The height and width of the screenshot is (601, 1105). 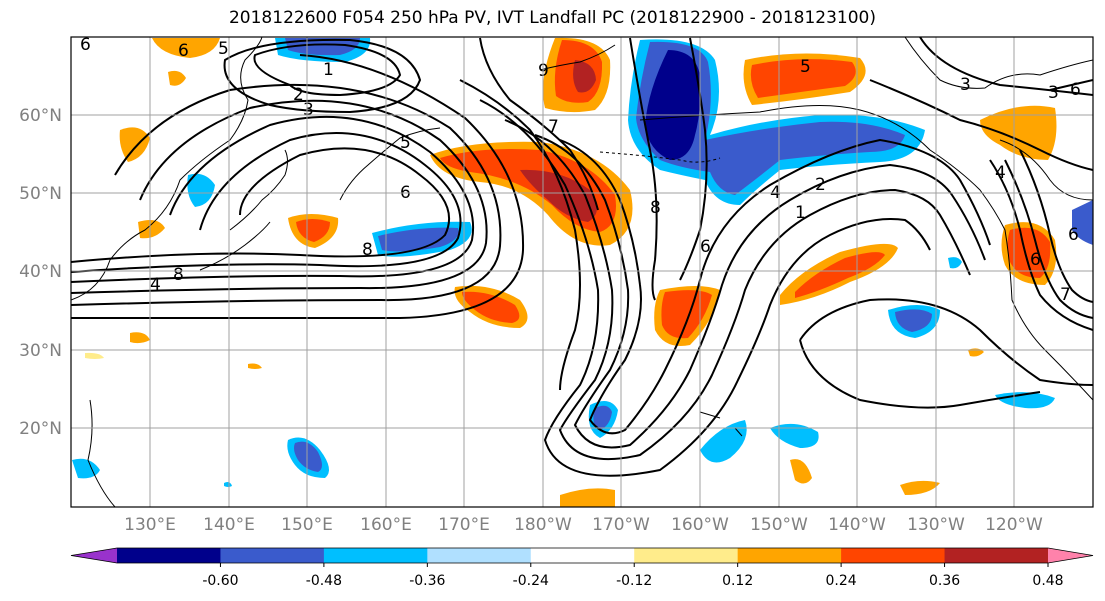 I want to click on lon-label: 160°W, so click(x=700, y=525).